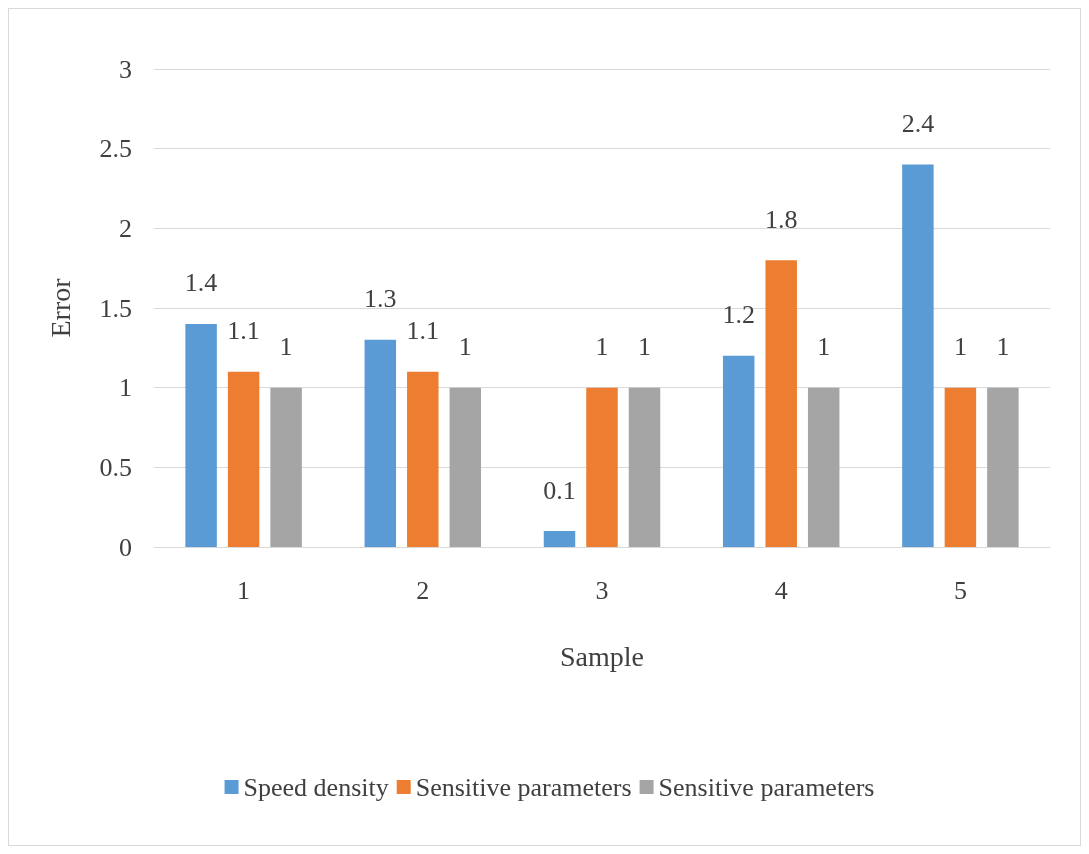  What do you see at coordinates (125, 547) in the screenshot?
I see `y-tick-label: 0` at bounding box center [125, 547].